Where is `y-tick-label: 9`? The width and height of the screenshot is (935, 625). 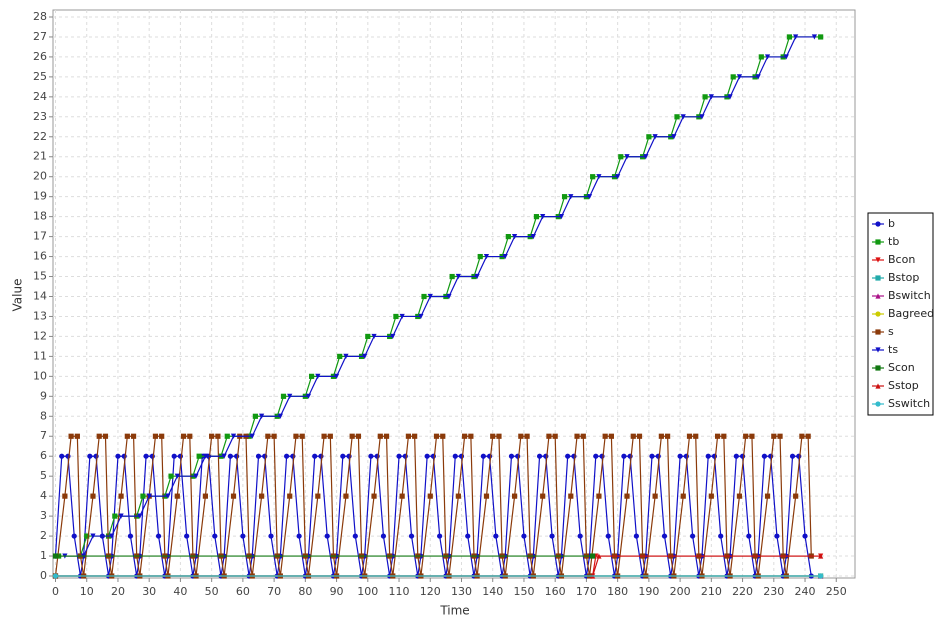
y-tick-label: 9 is located at coordinates (43, 395).